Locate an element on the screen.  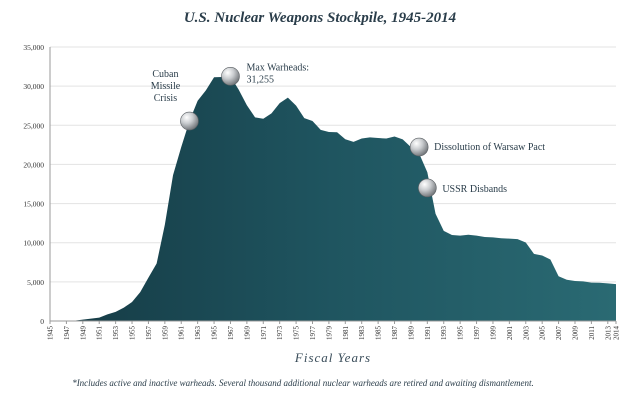
x-tick-label: 1975 is located at coordinates (297, 333).